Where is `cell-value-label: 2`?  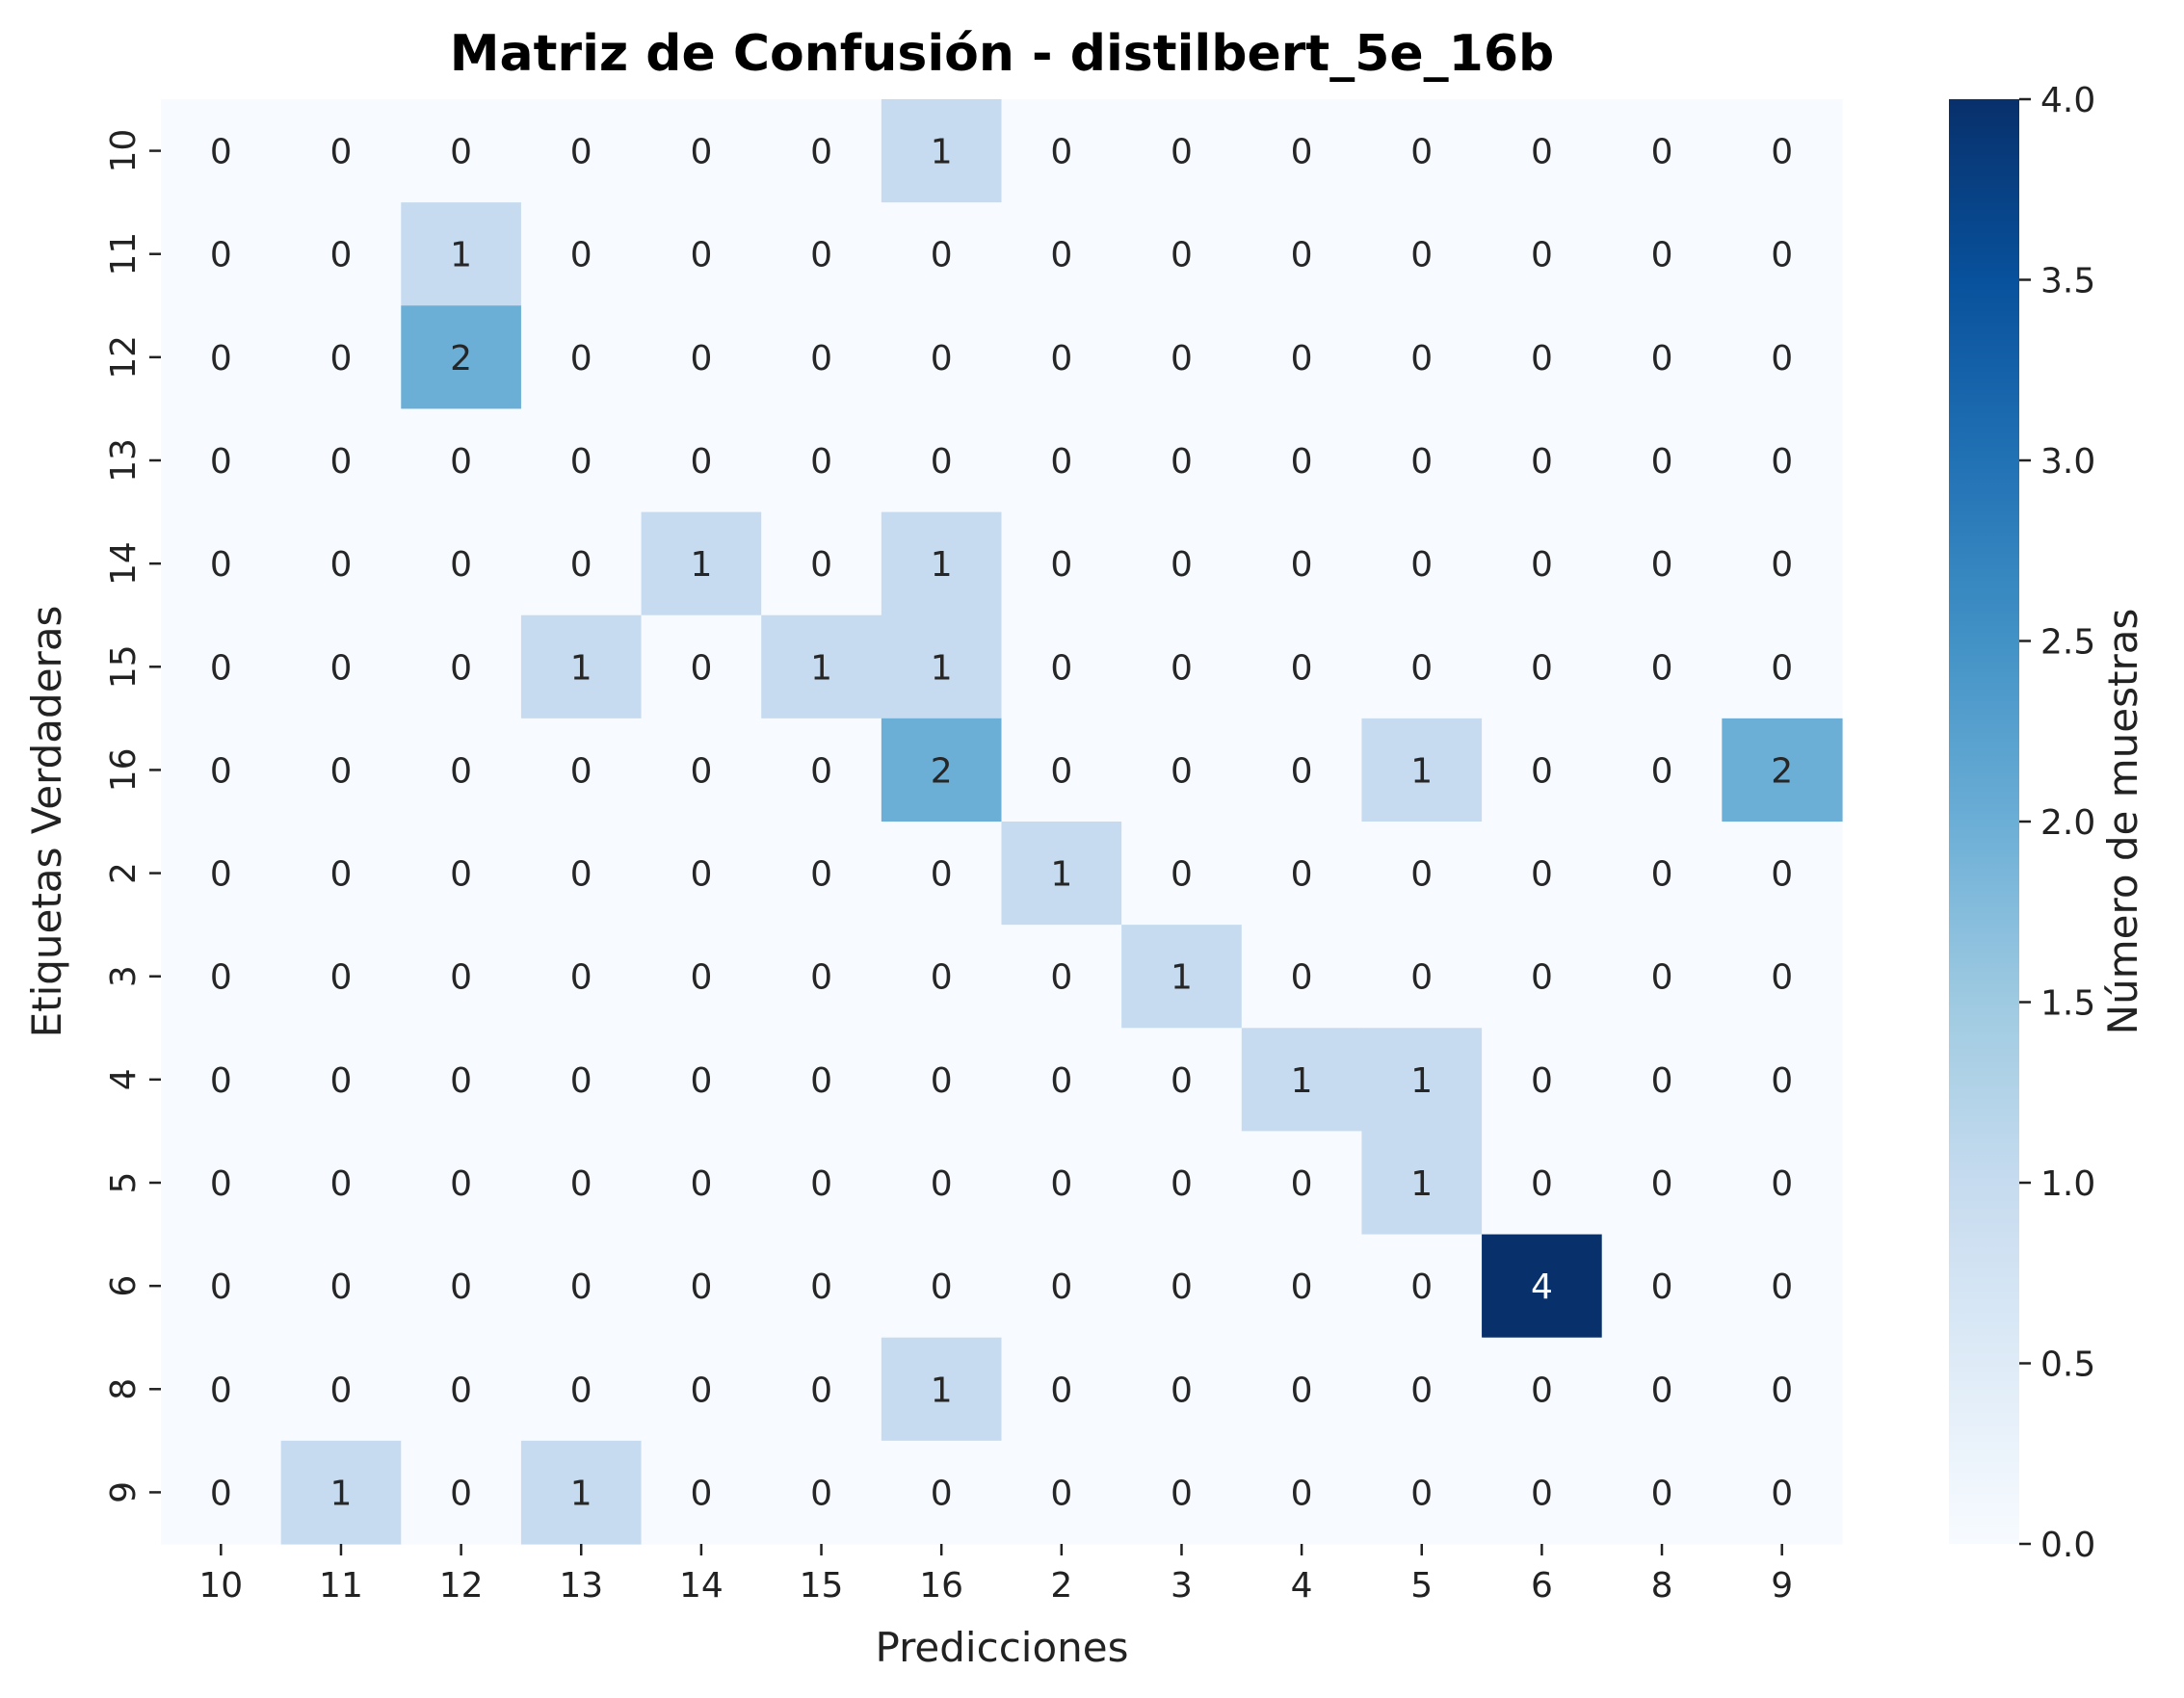 cell-value-label: 2 is located at coordinates (942, 771).